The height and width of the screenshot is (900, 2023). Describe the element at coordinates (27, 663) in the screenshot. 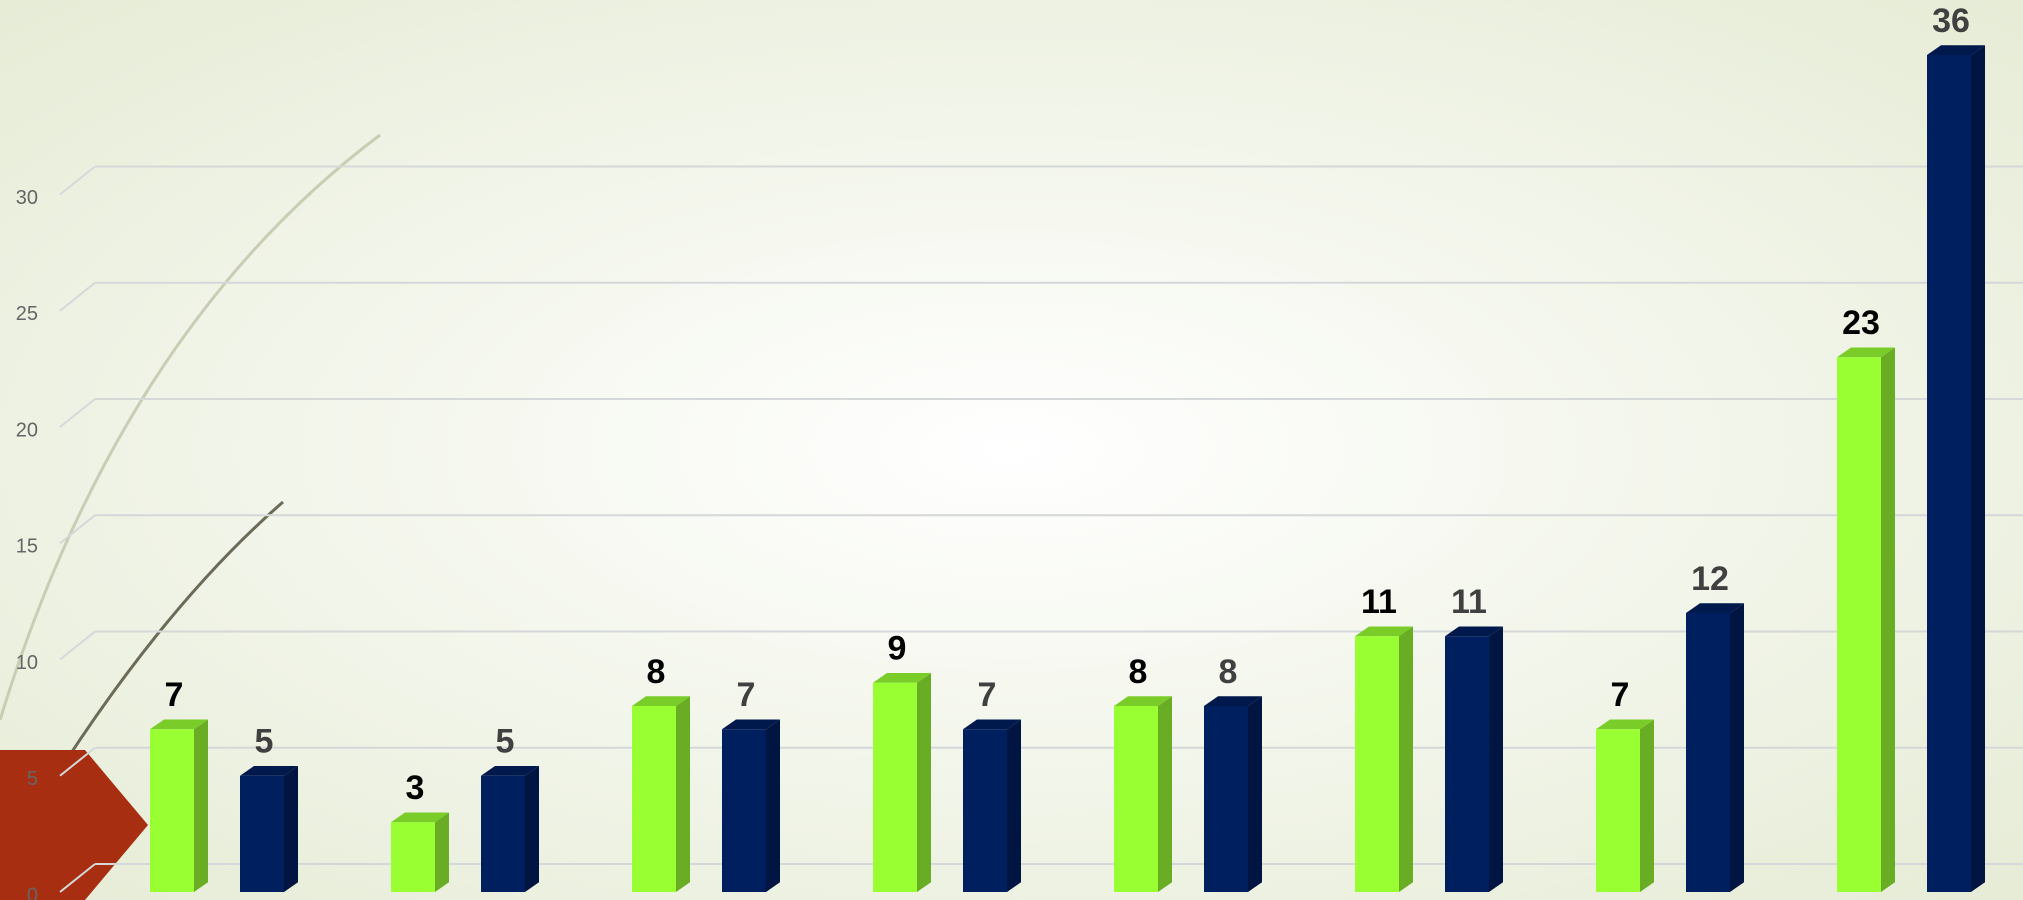

I see `y-tick-label: 10` at that location.